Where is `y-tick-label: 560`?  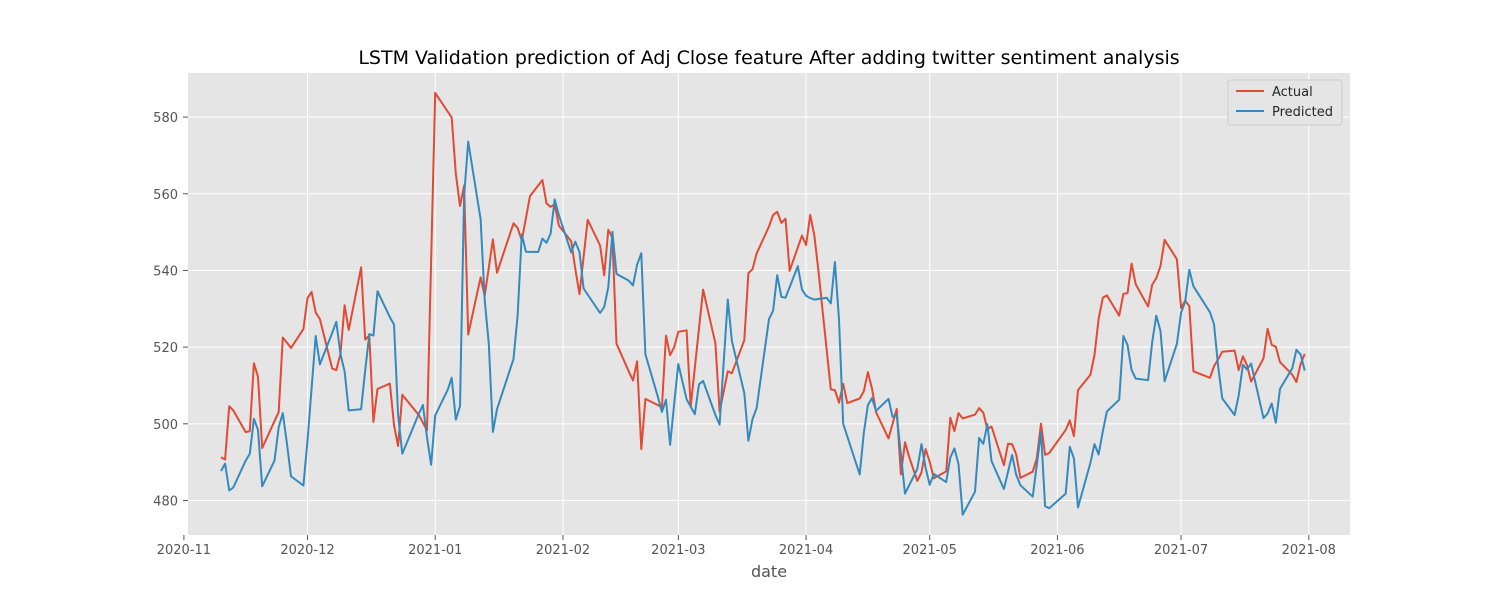
y-tick-label: 560 is located at coordinates (165, 195).